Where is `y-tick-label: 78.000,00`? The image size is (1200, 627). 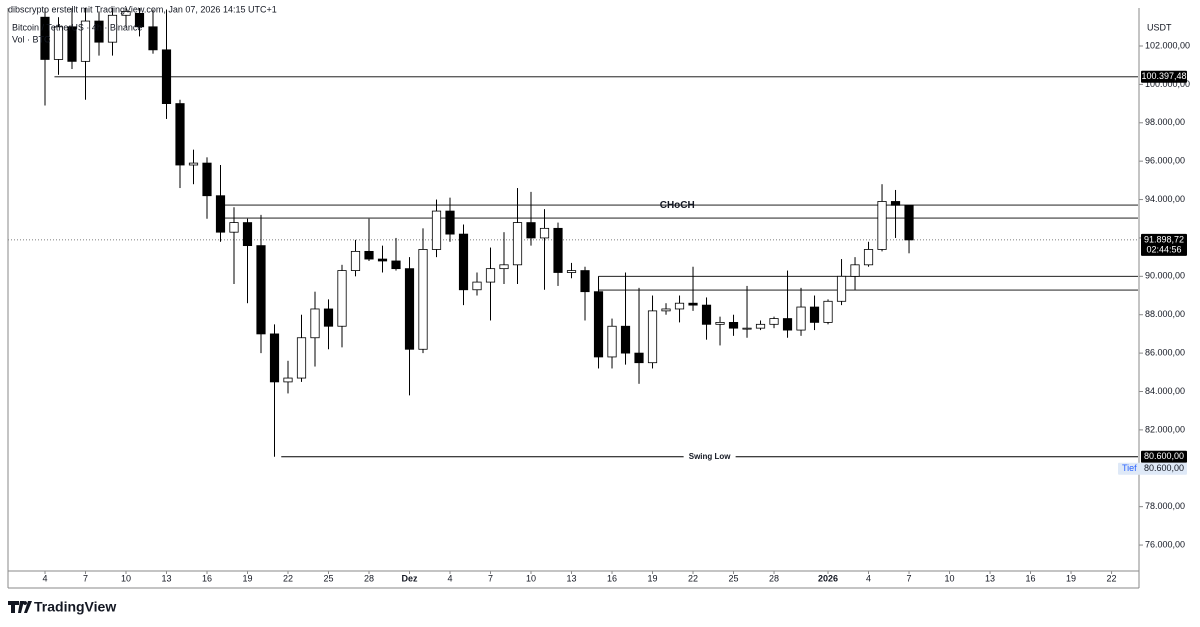
y-tick-label: 78.000,00 is located at coordinates (1165, 506).